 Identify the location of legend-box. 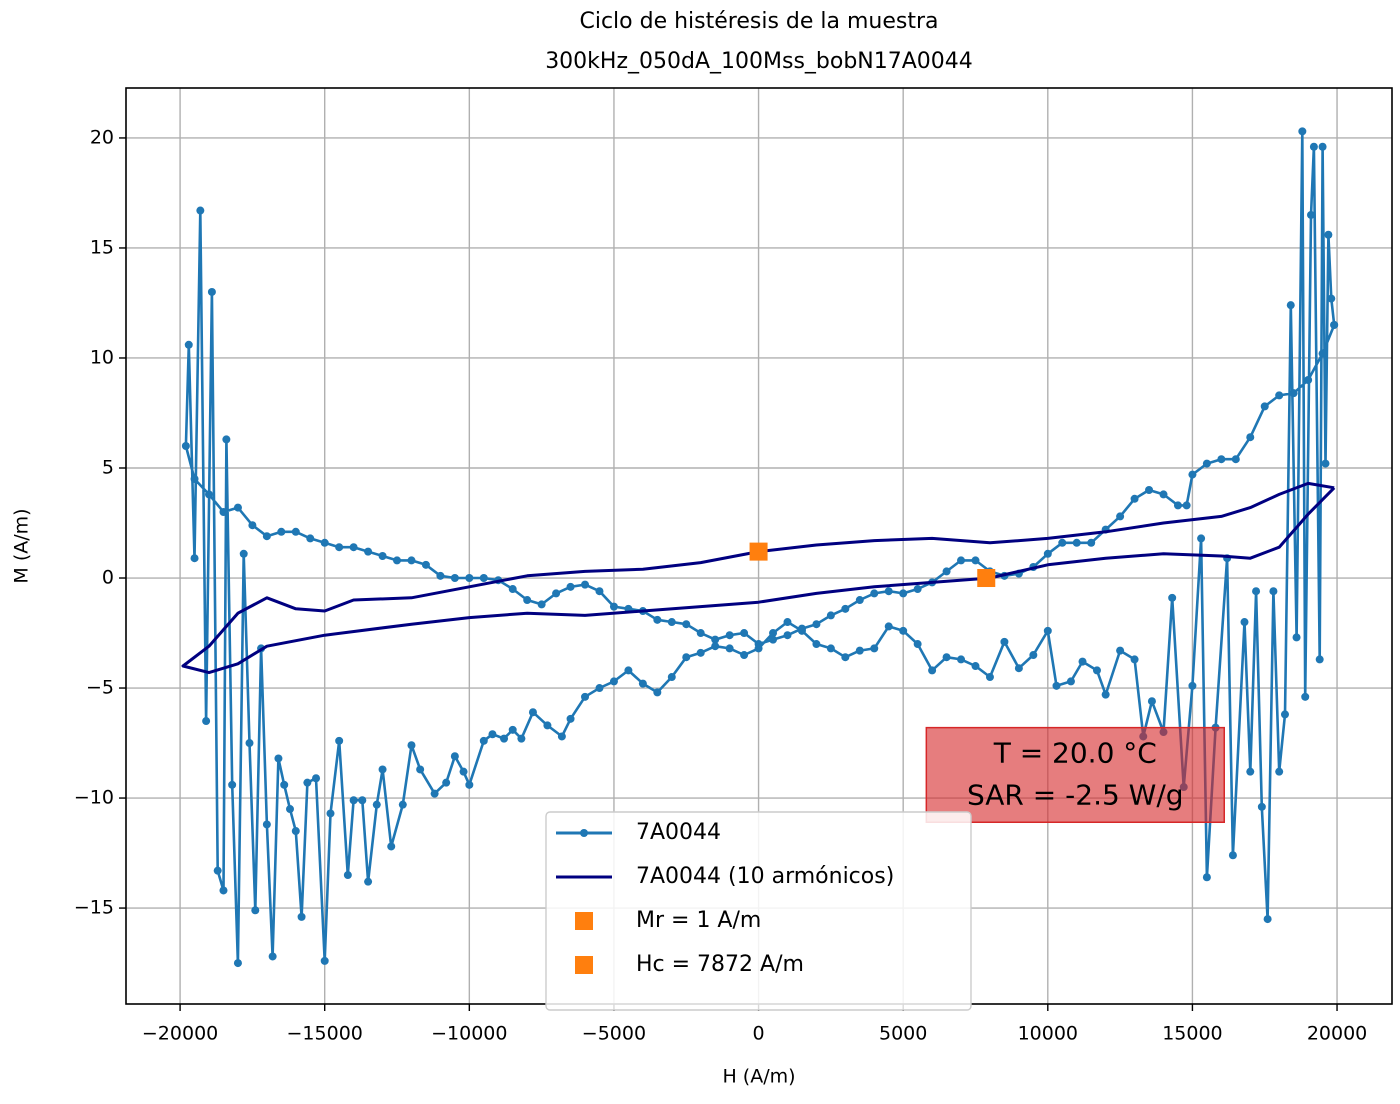
(758, 911).